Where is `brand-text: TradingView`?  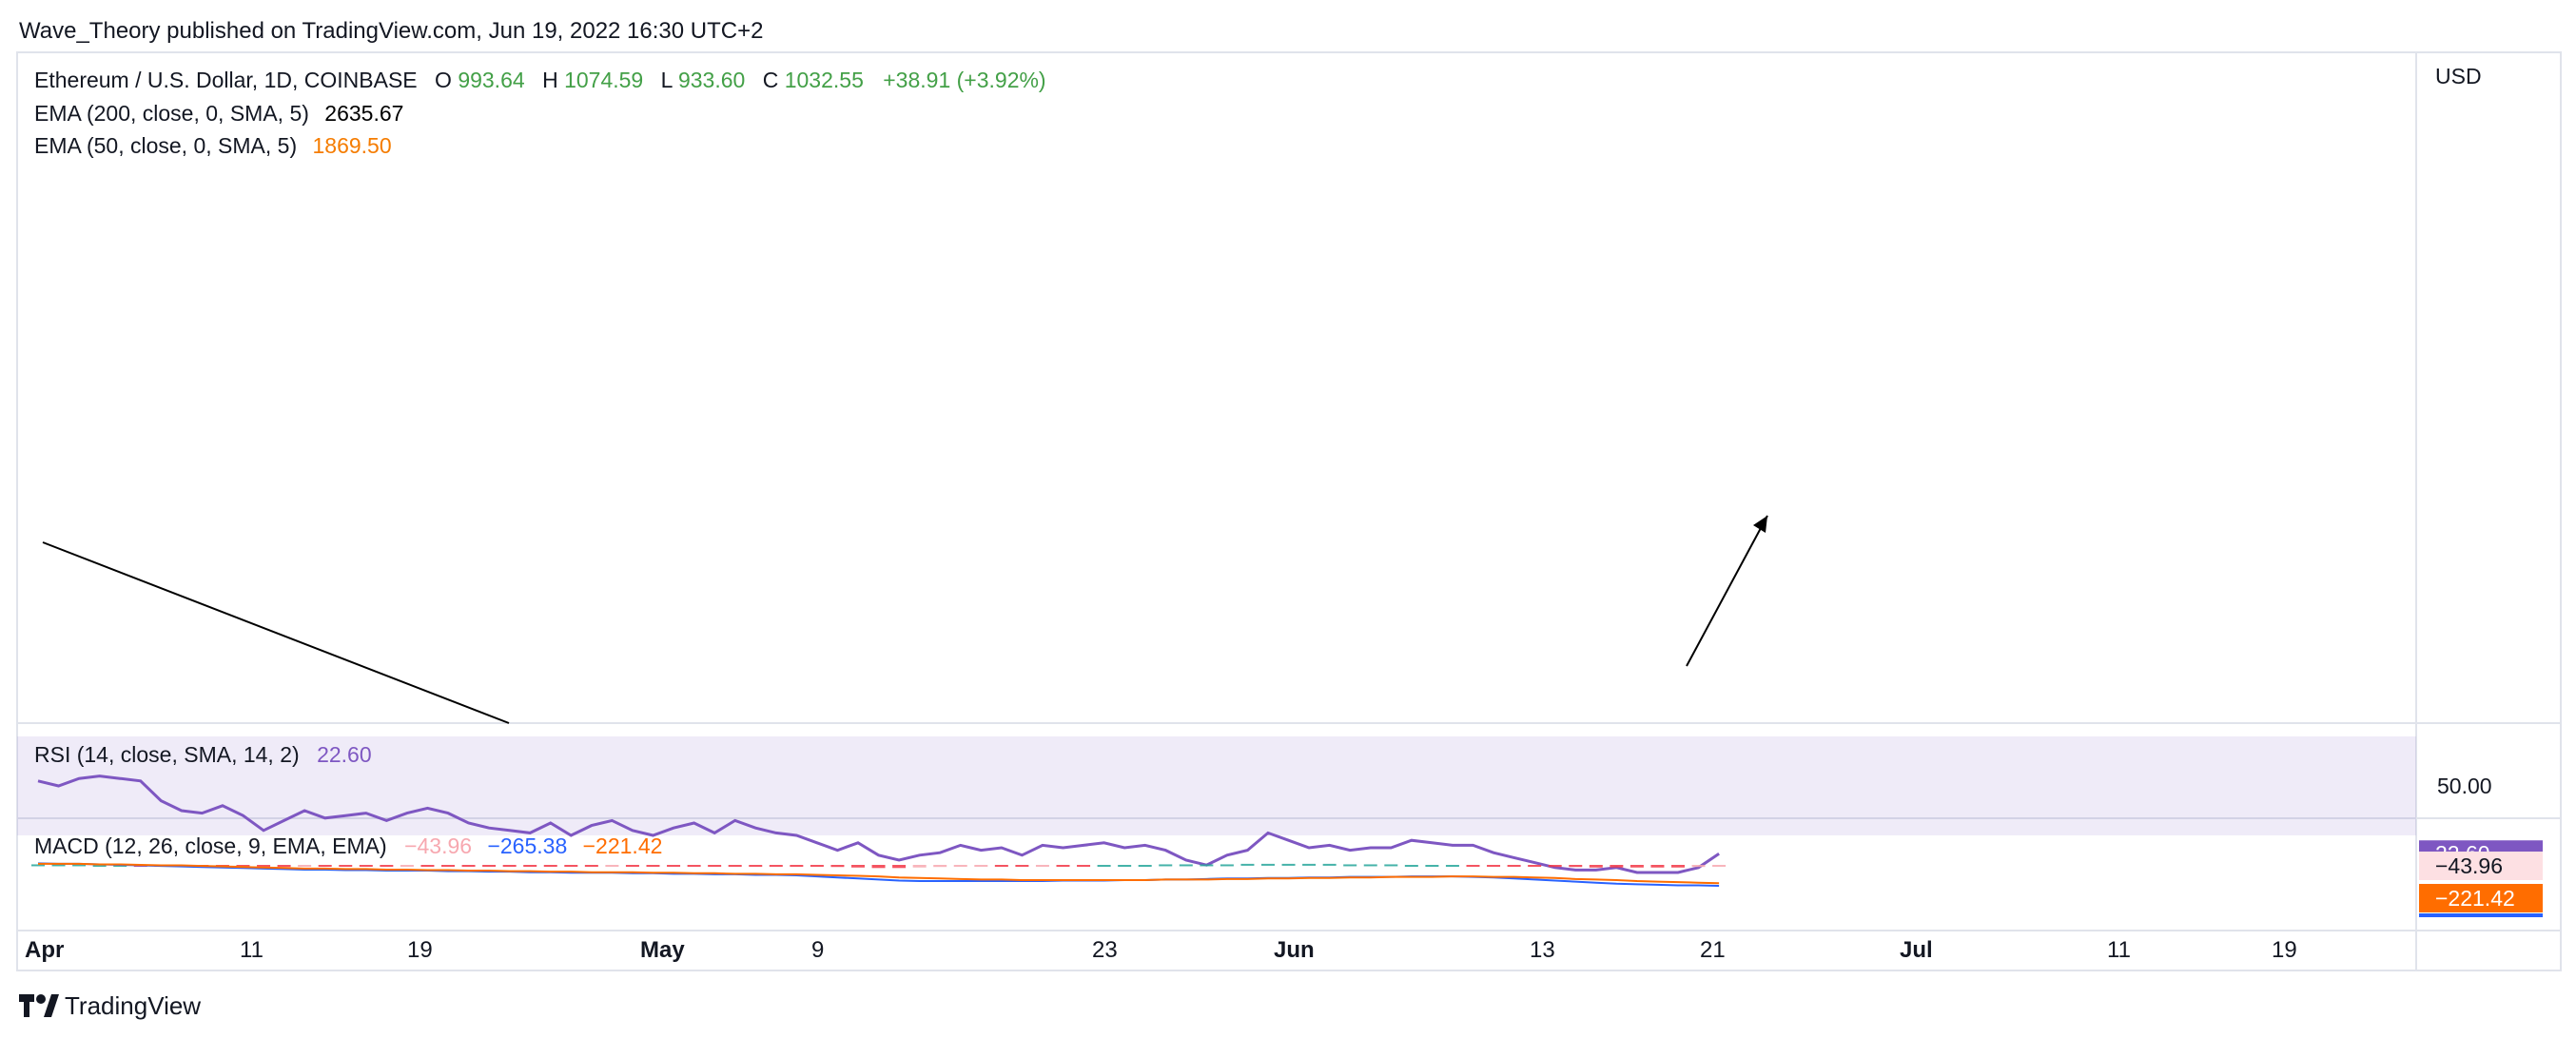 brand-text: TradingView is located at coordinates (133, 1005).